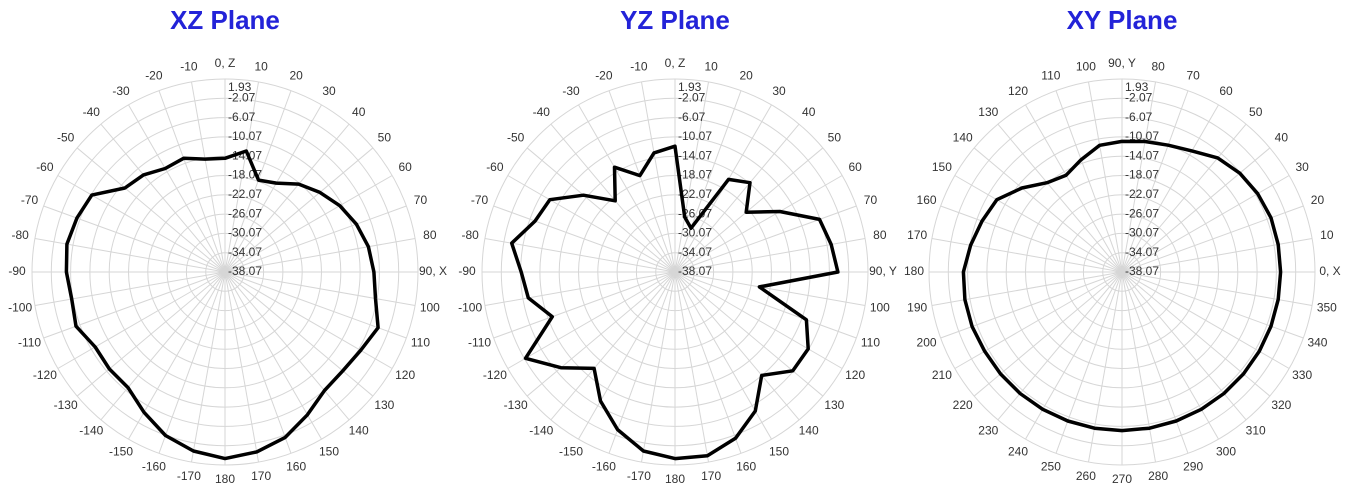  Describe the element at coordinates (1302, 375) in the screenshot. I see `angle-tick-label: 330` at that location.